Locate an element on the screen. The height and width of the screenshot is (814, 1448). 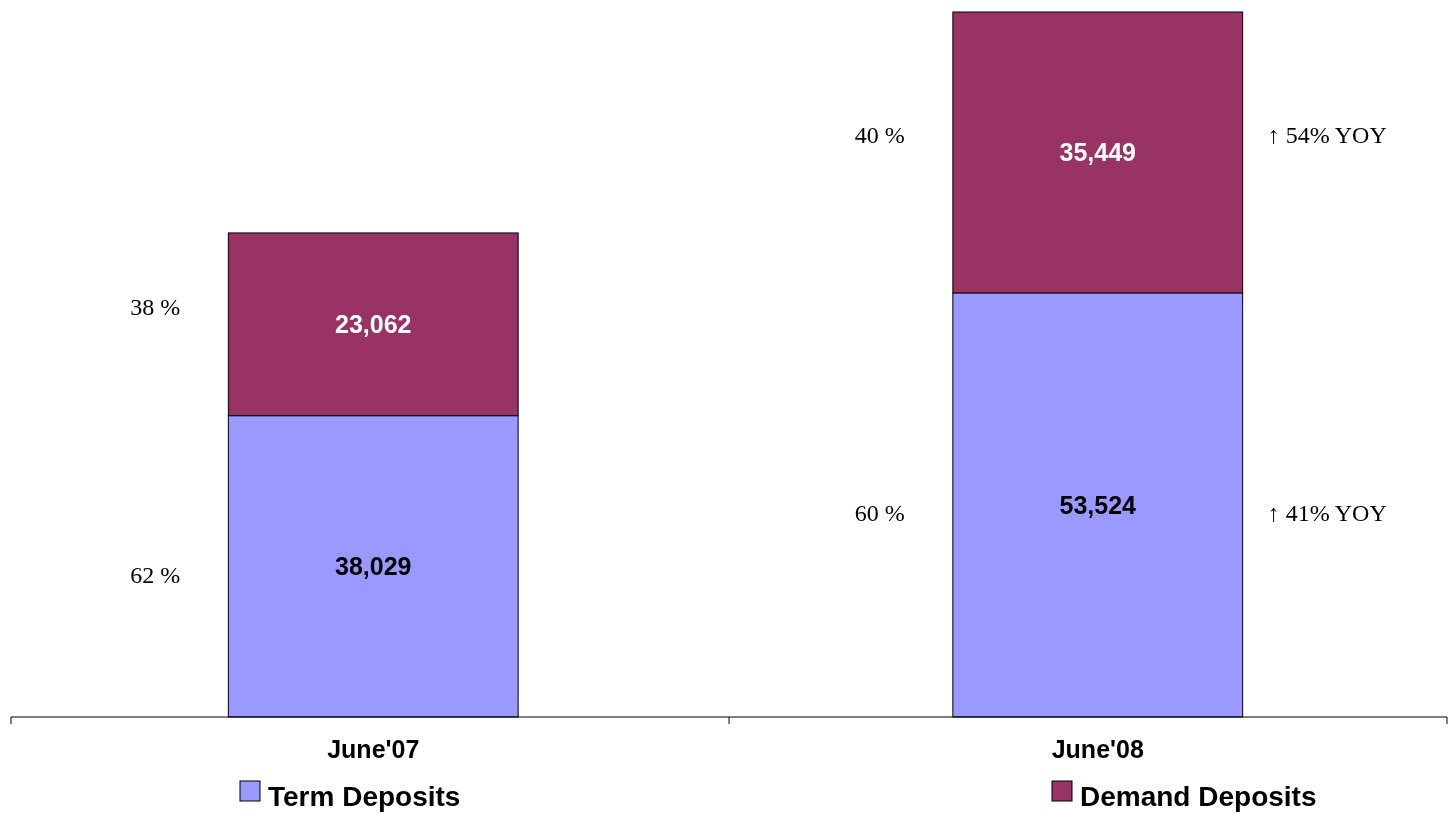
annotation: 60 % is located at coordinates (879, 513).